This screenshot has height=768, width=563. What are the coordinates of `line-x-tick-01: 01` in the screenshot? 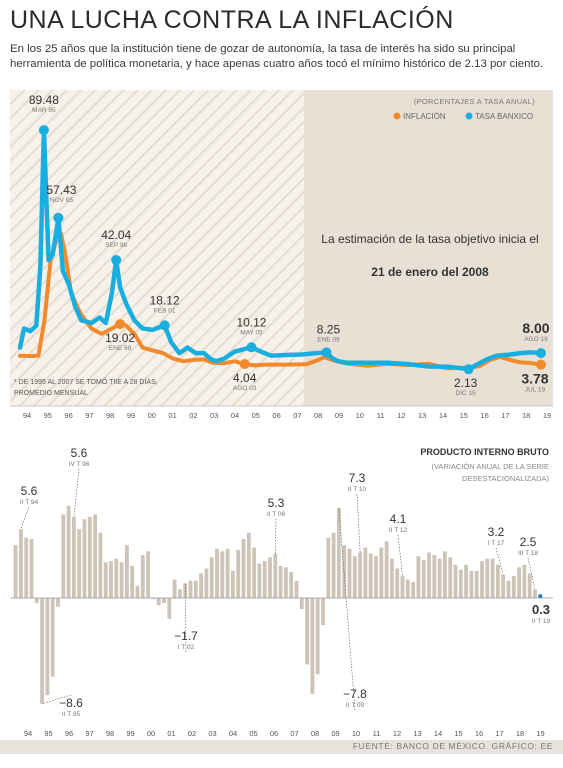 It's located at (172, 415).